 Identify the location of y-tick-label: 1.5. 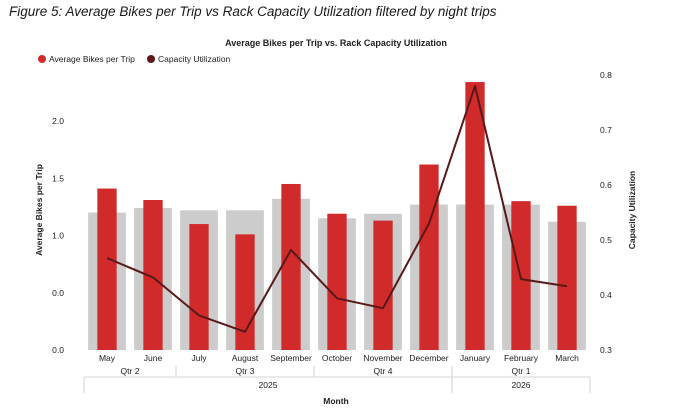
(58, 178).